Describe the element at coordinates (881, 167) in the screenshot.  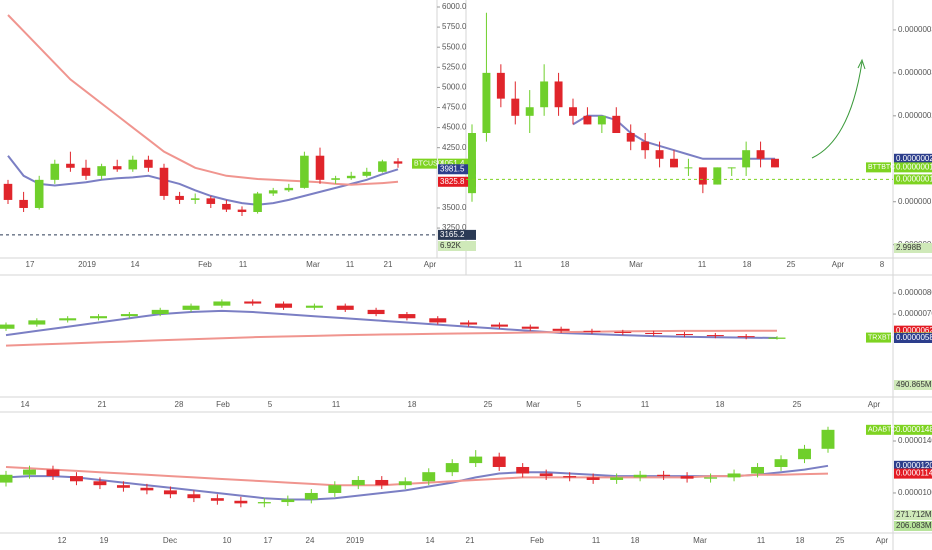
I see `symbol-label: BTTBTC` at that location.